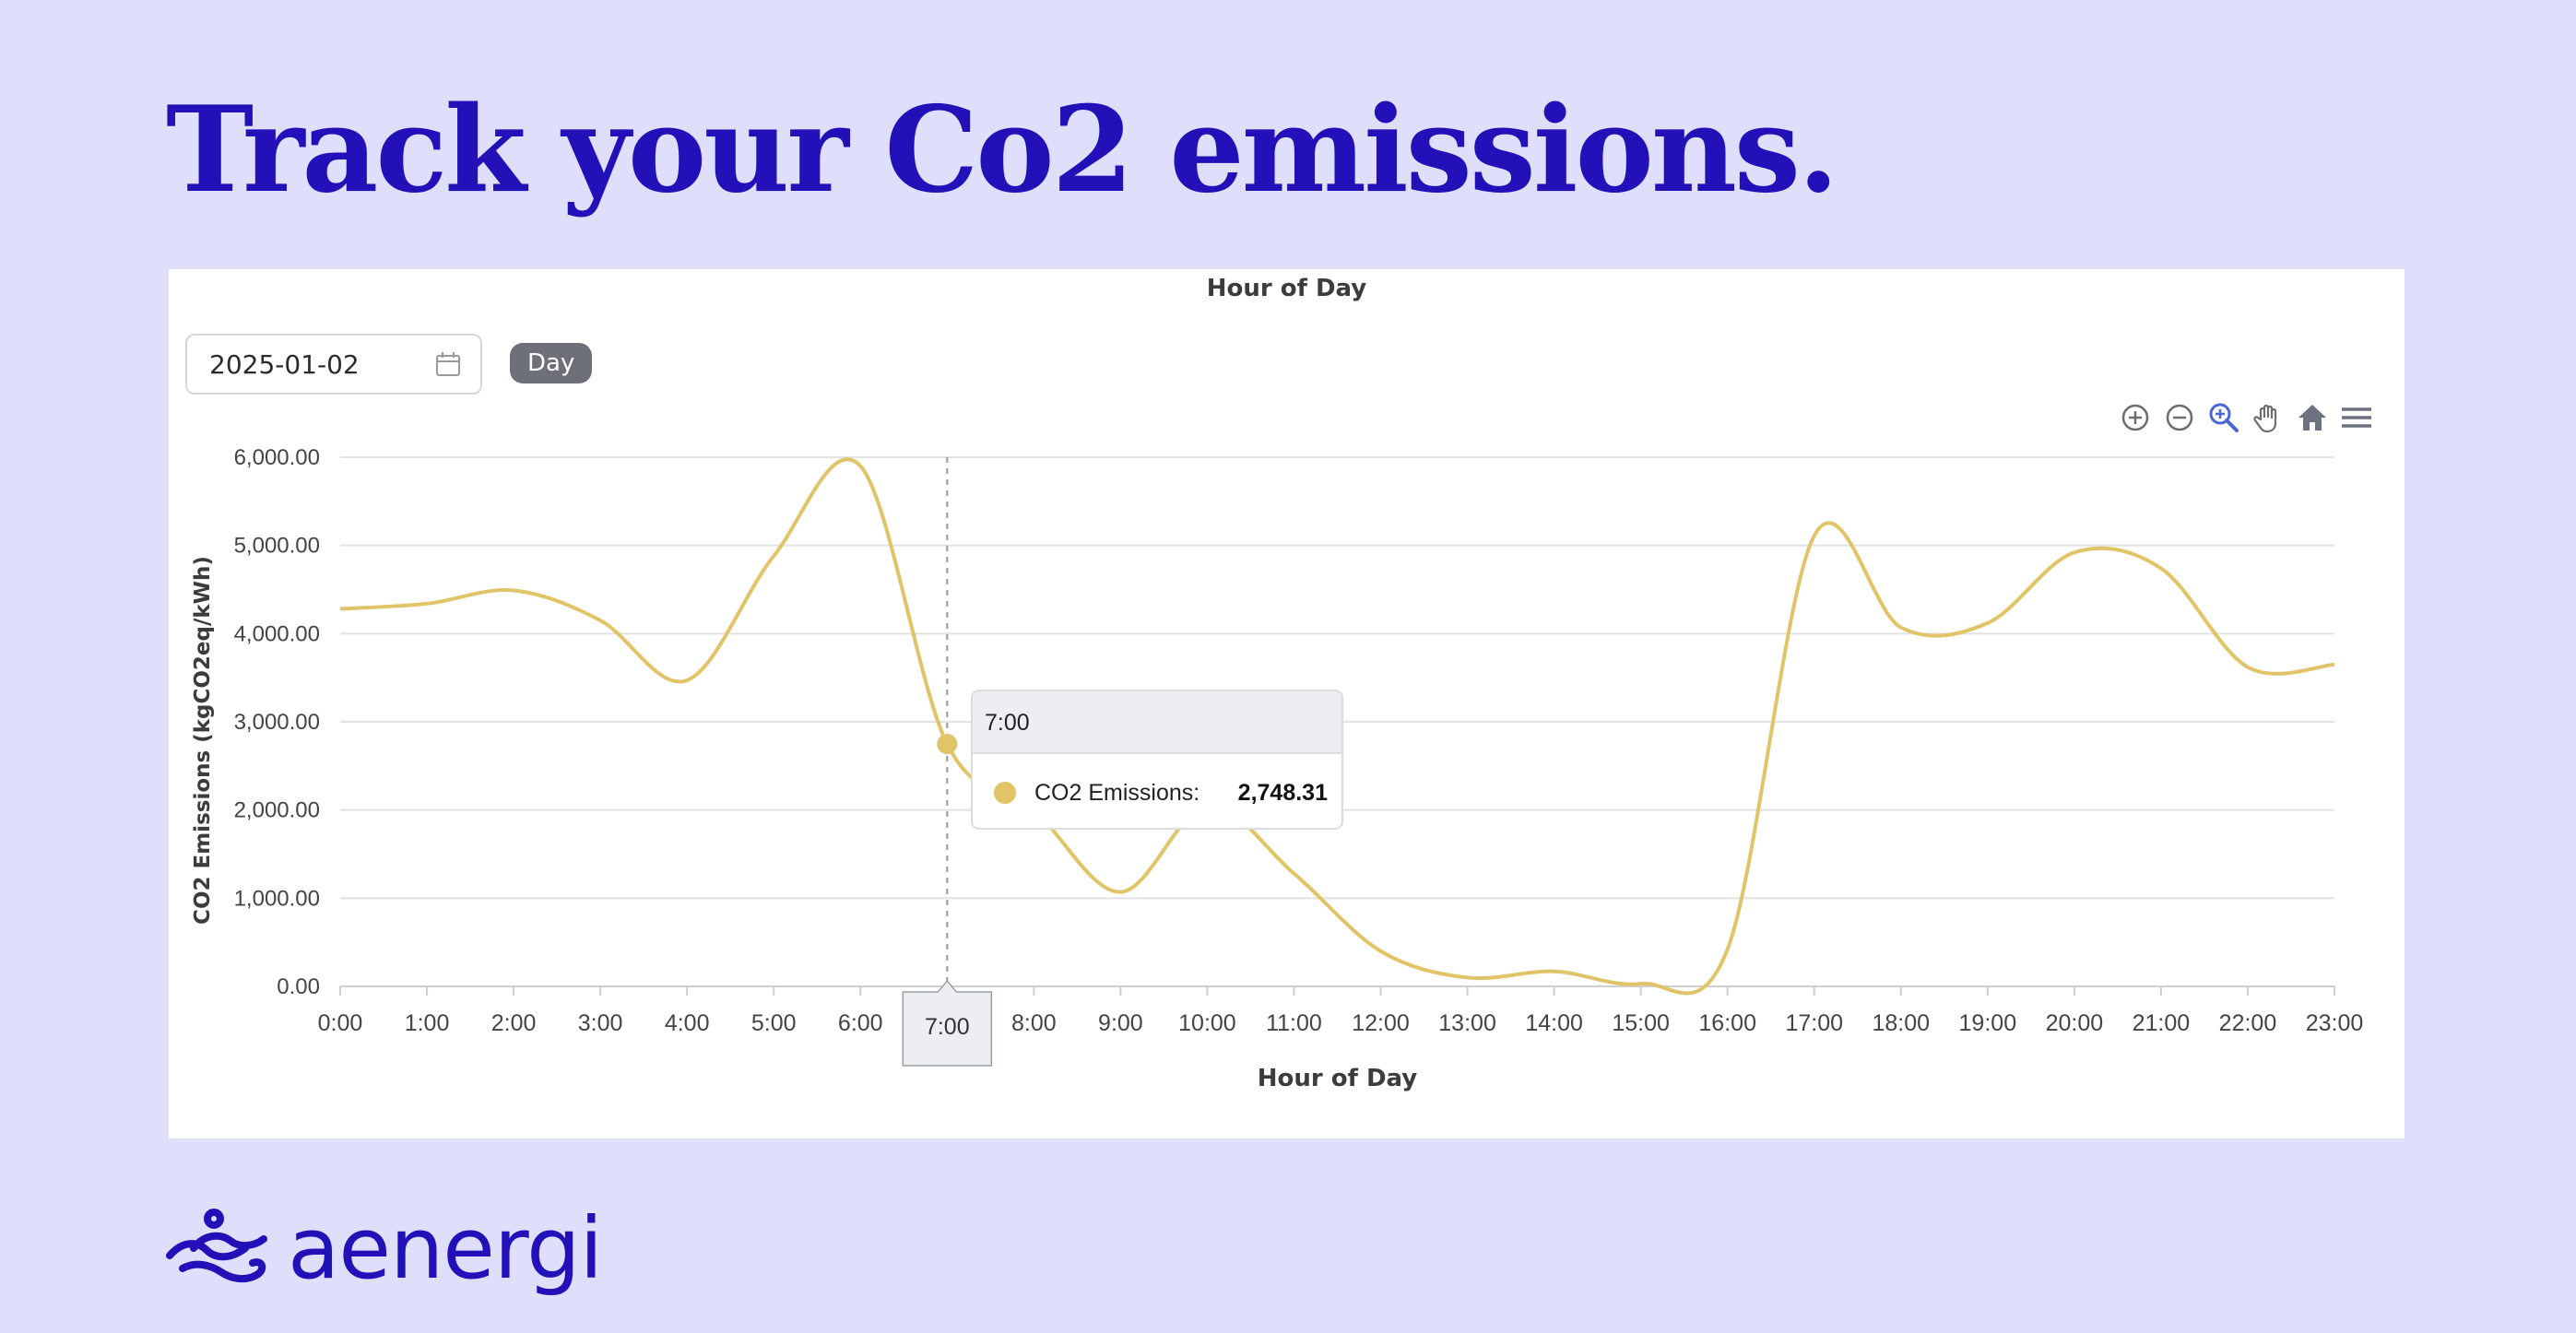 The image size is (2576, 1333). Describe the element at coordinates (2223, 417) in the screenshot. I see `zoom-select-icon` at that location.